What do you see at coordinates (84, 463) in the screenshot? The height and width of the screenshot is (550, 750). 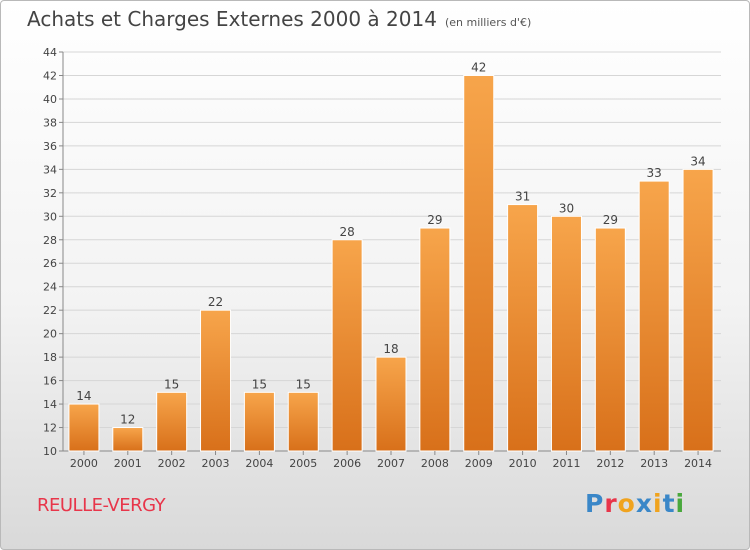 I see `x-tick-label: 2000` at bounding box center [84, 463].